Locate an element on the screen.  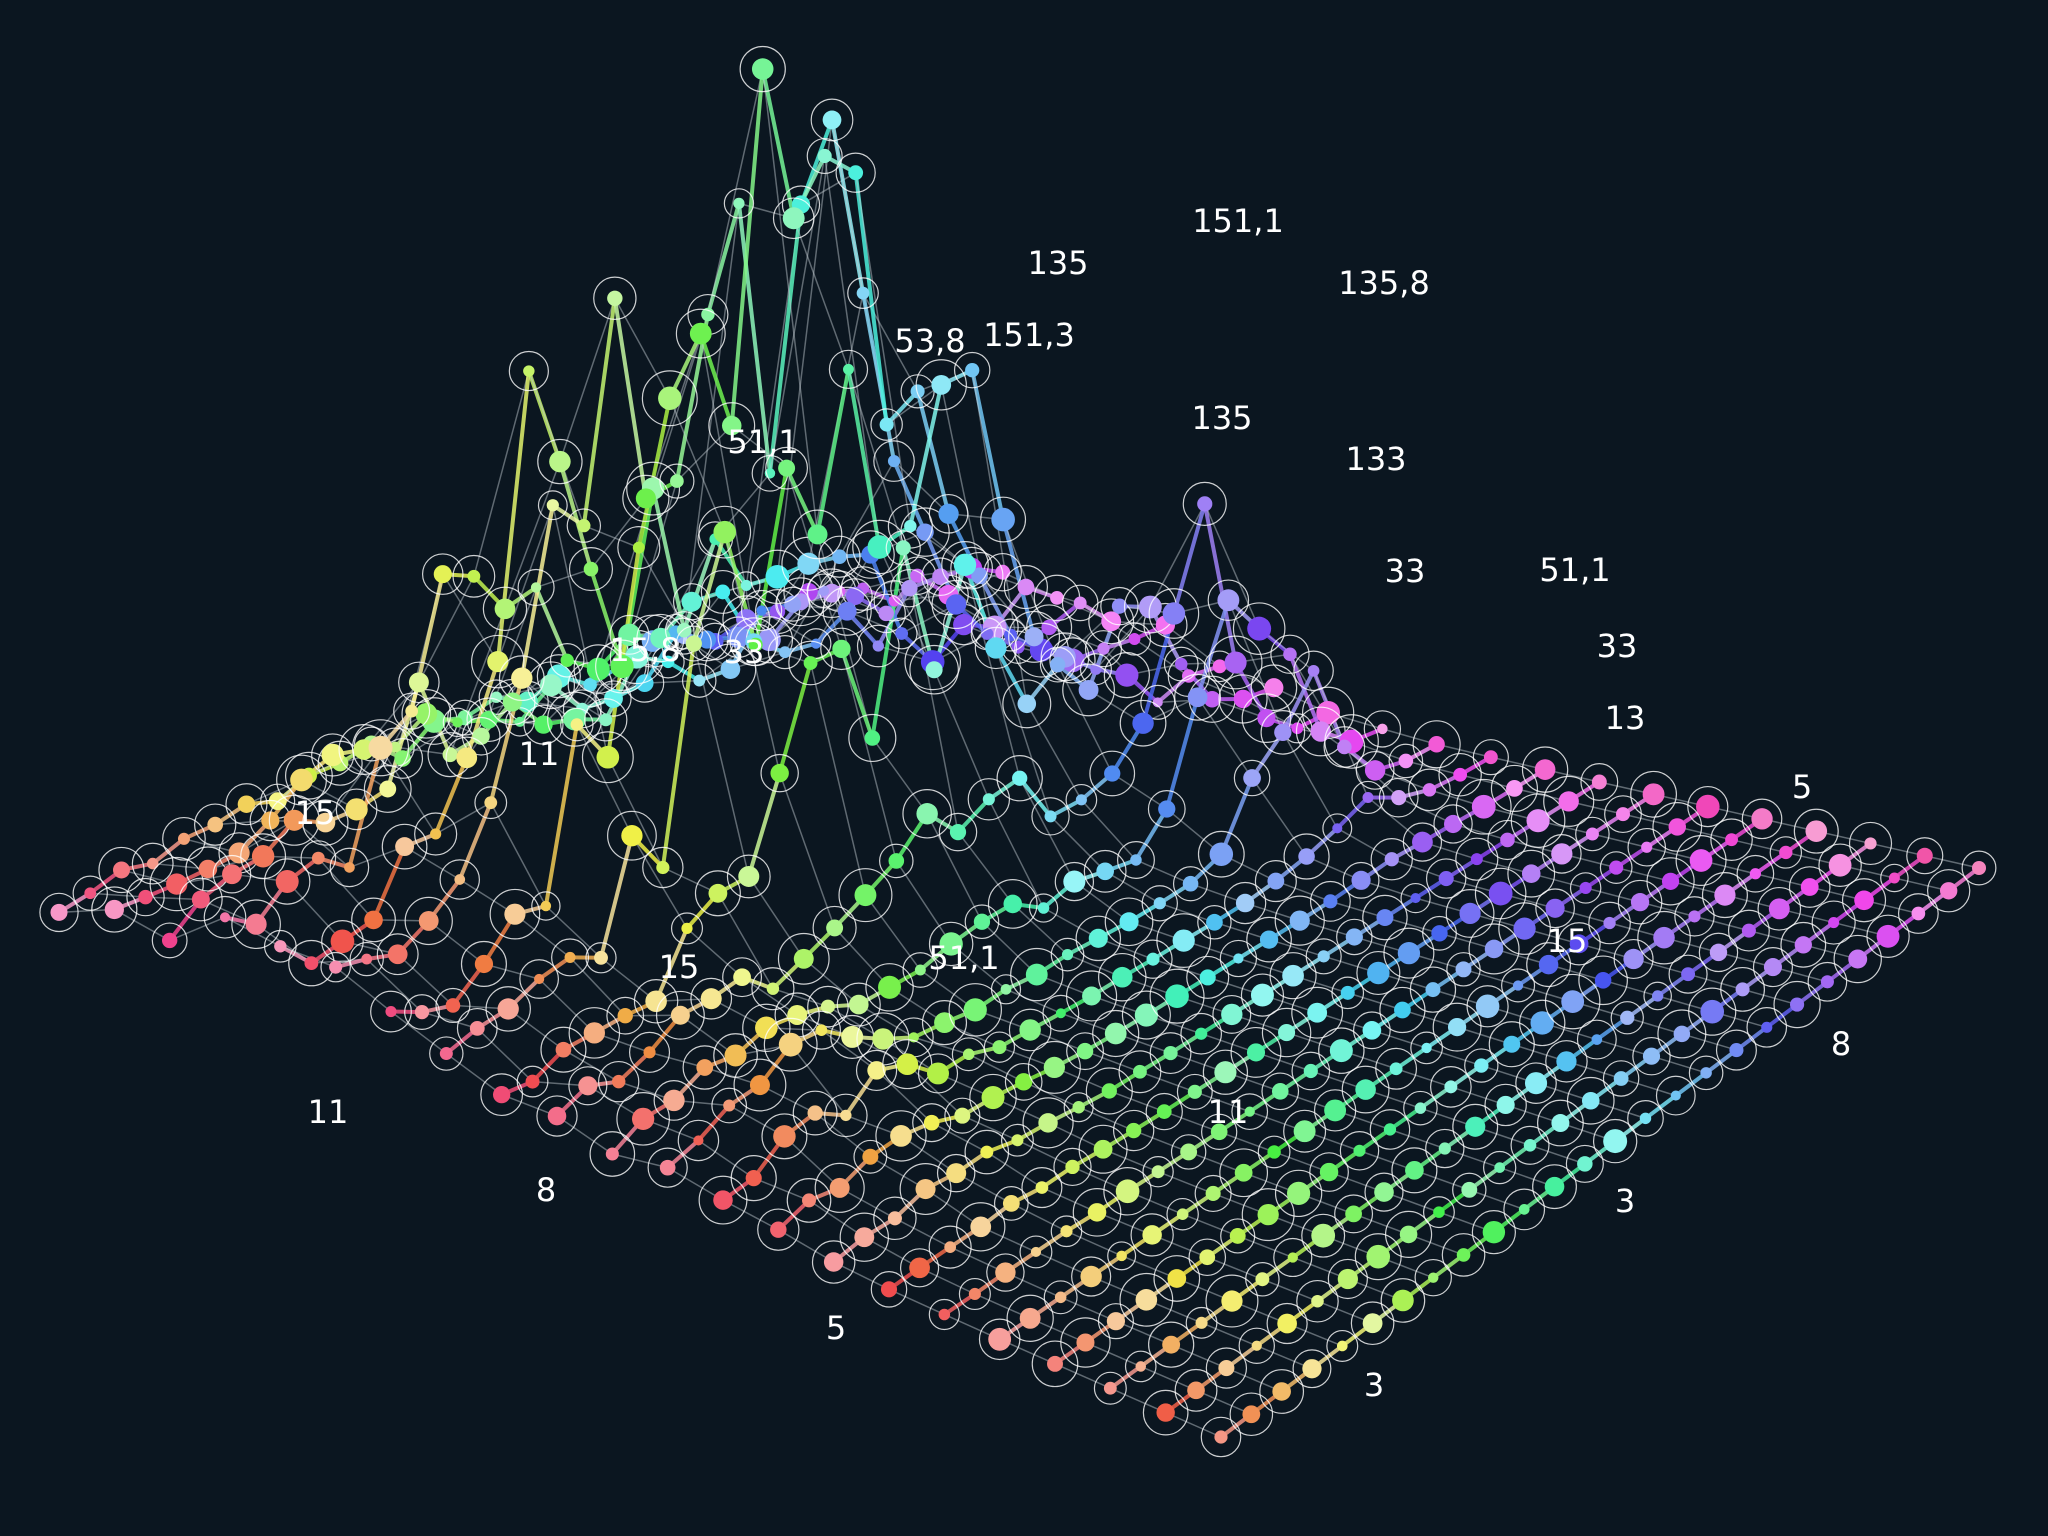
value-label: 8 is located at coordinates (1841, 1044).